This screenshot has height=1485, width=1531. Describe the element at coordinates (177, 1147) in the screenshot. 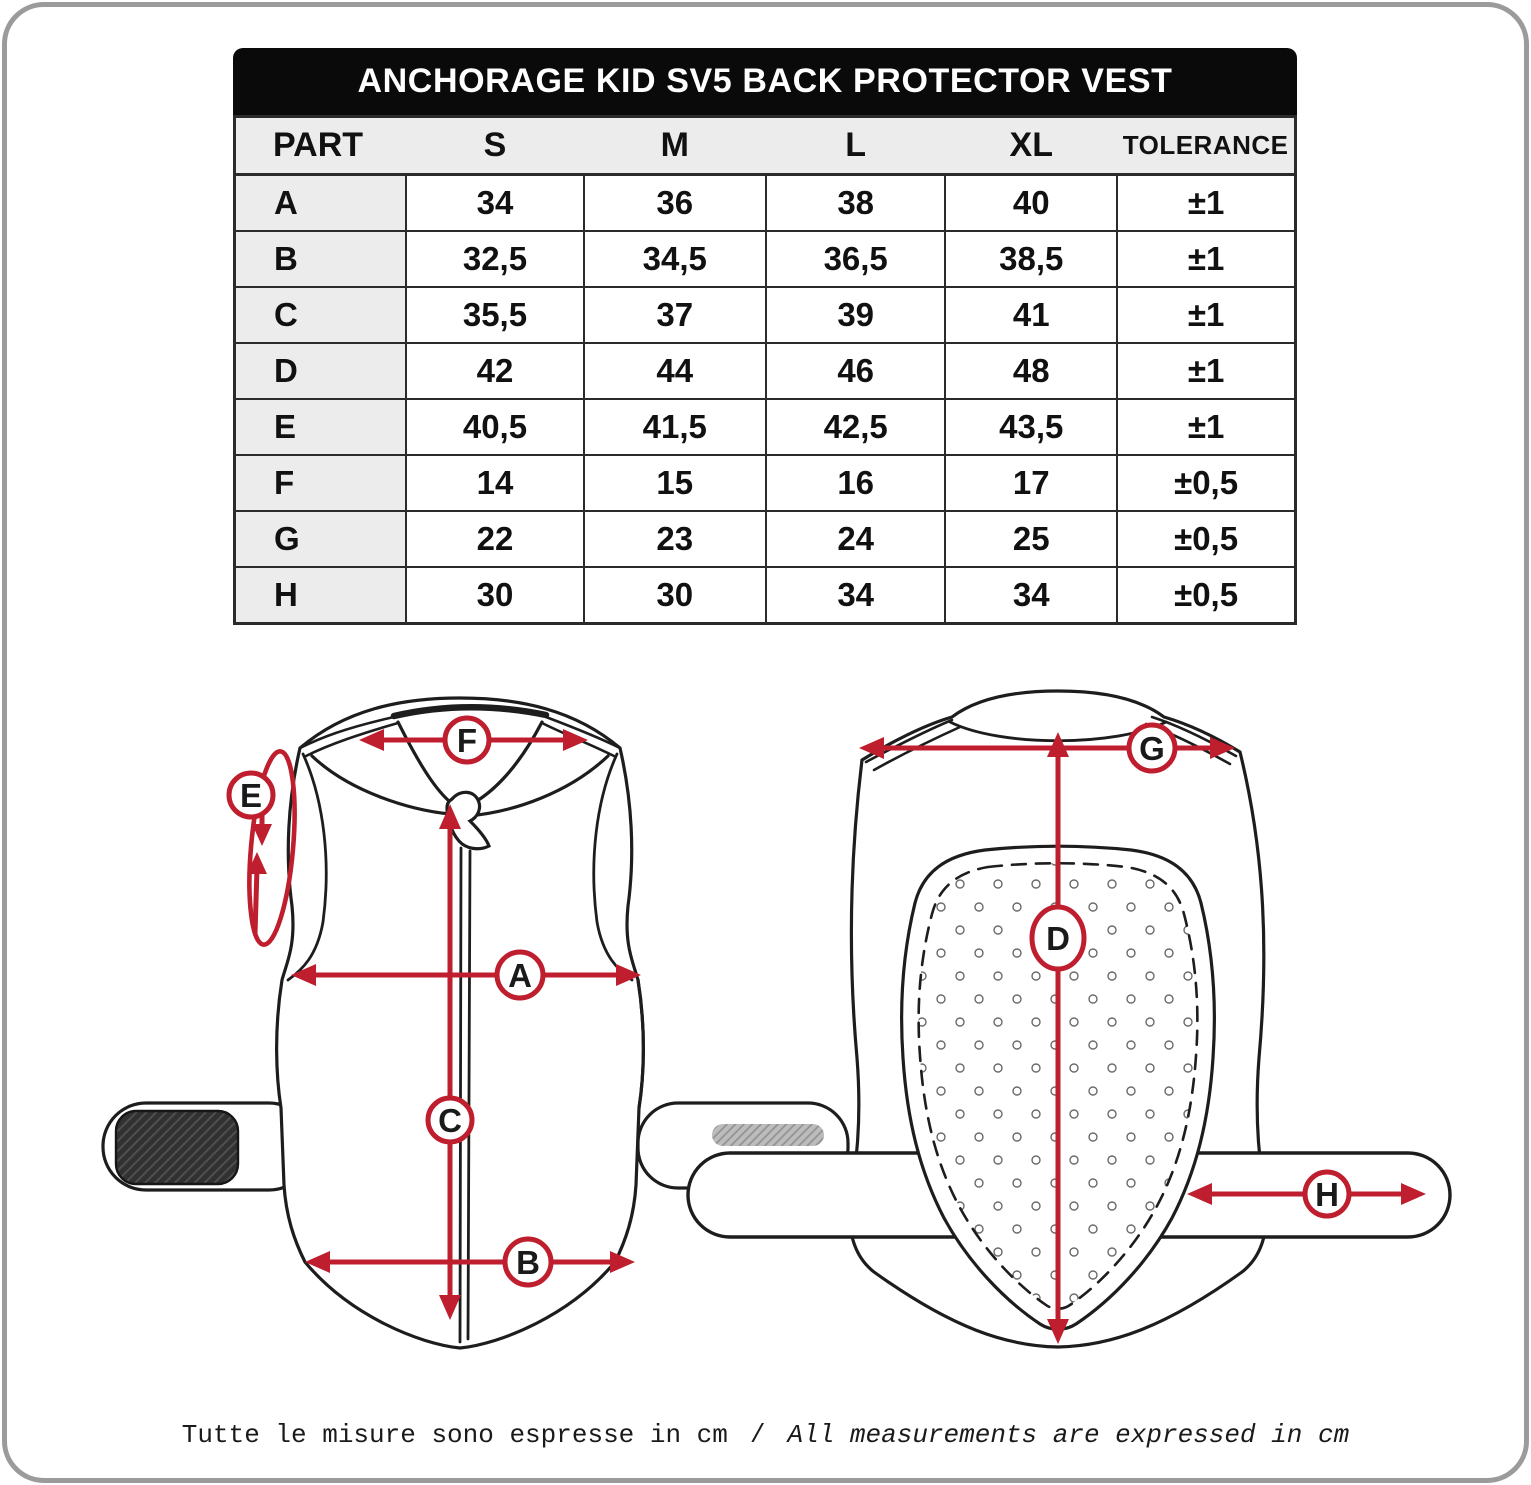

I see `velcro-pad` at that location.